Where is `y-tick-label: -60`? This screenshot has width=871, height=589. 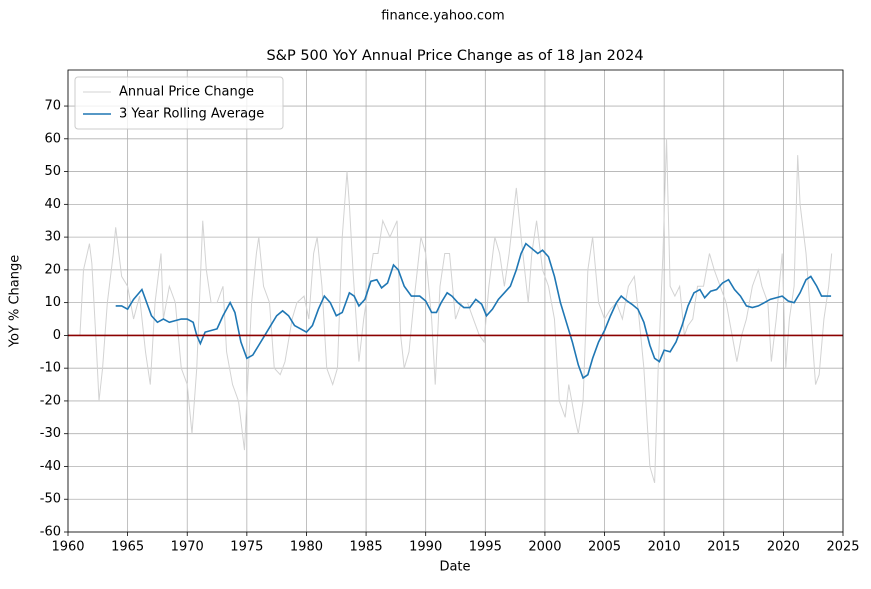
y-tick-label: -60 is located at coordinates (50, 532).